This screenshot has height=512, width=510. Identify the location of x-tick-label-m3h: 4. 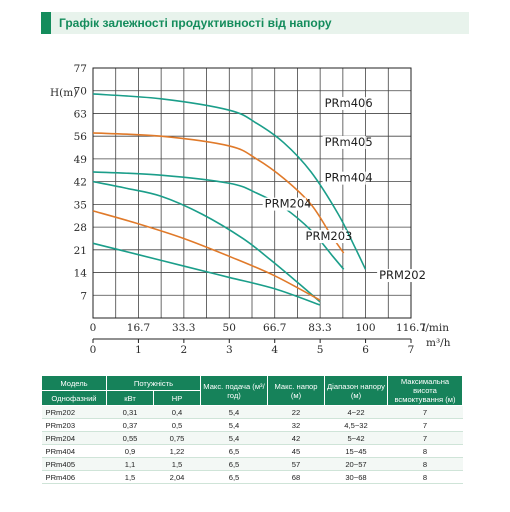
(274, 350).